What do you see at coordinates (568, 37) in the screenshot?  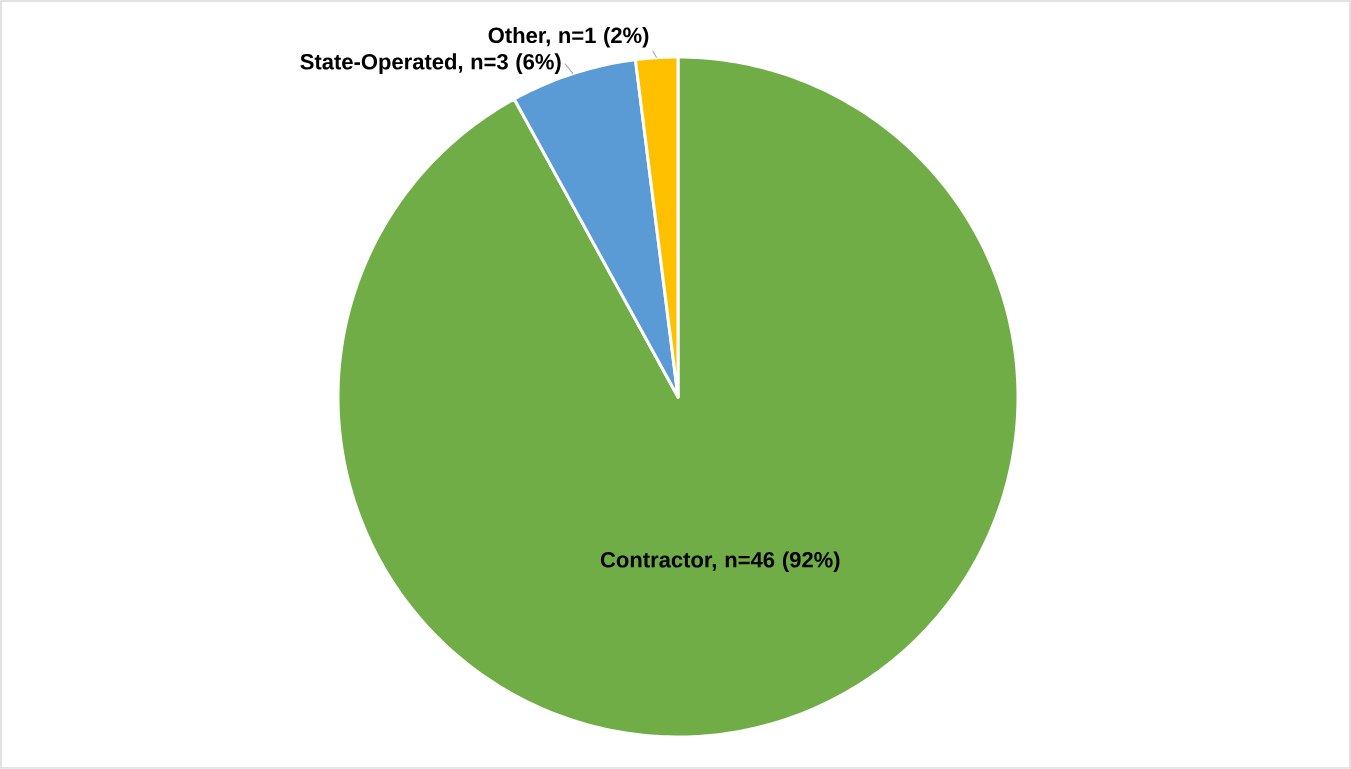 I see `slice-label: Other, n=1 (2%)` at bounding box center [568, 37].